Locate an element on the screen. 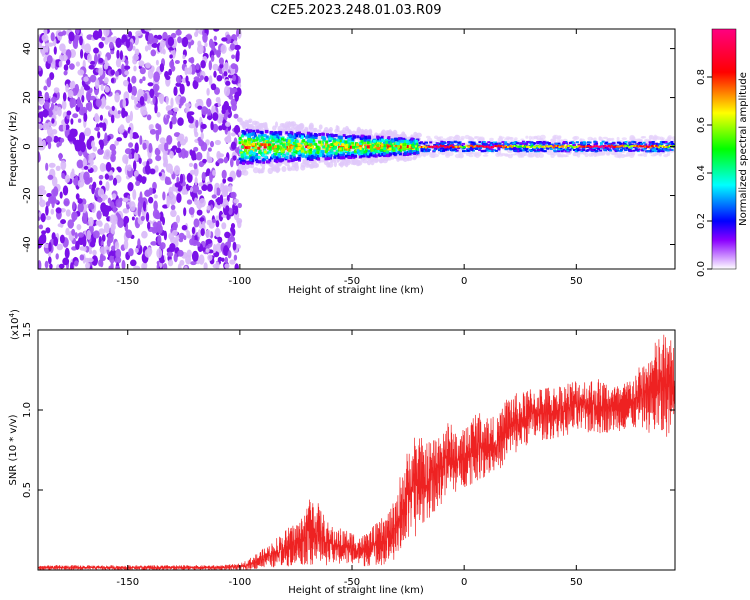 The image size is (750, 600). colorbar-tick-label: 0.6 is located at coordinates (701, 125).